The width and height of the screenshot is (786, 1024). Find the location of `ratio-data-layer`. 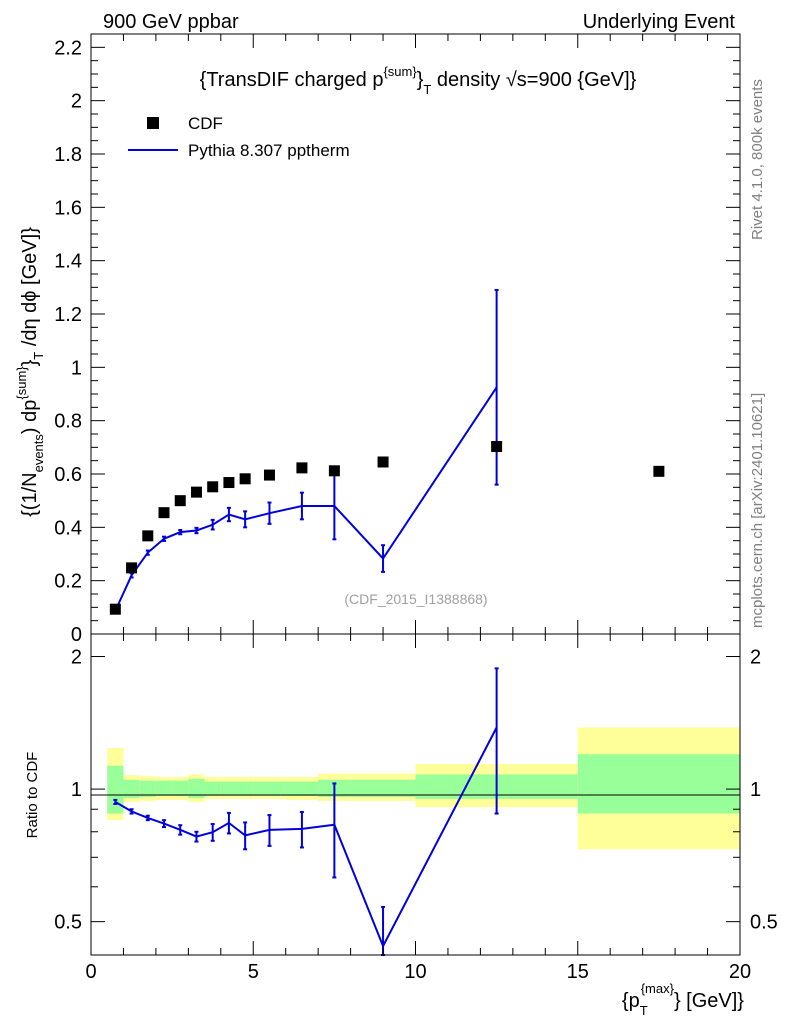

ratio-data-layer is located at coordinates (306, 811).